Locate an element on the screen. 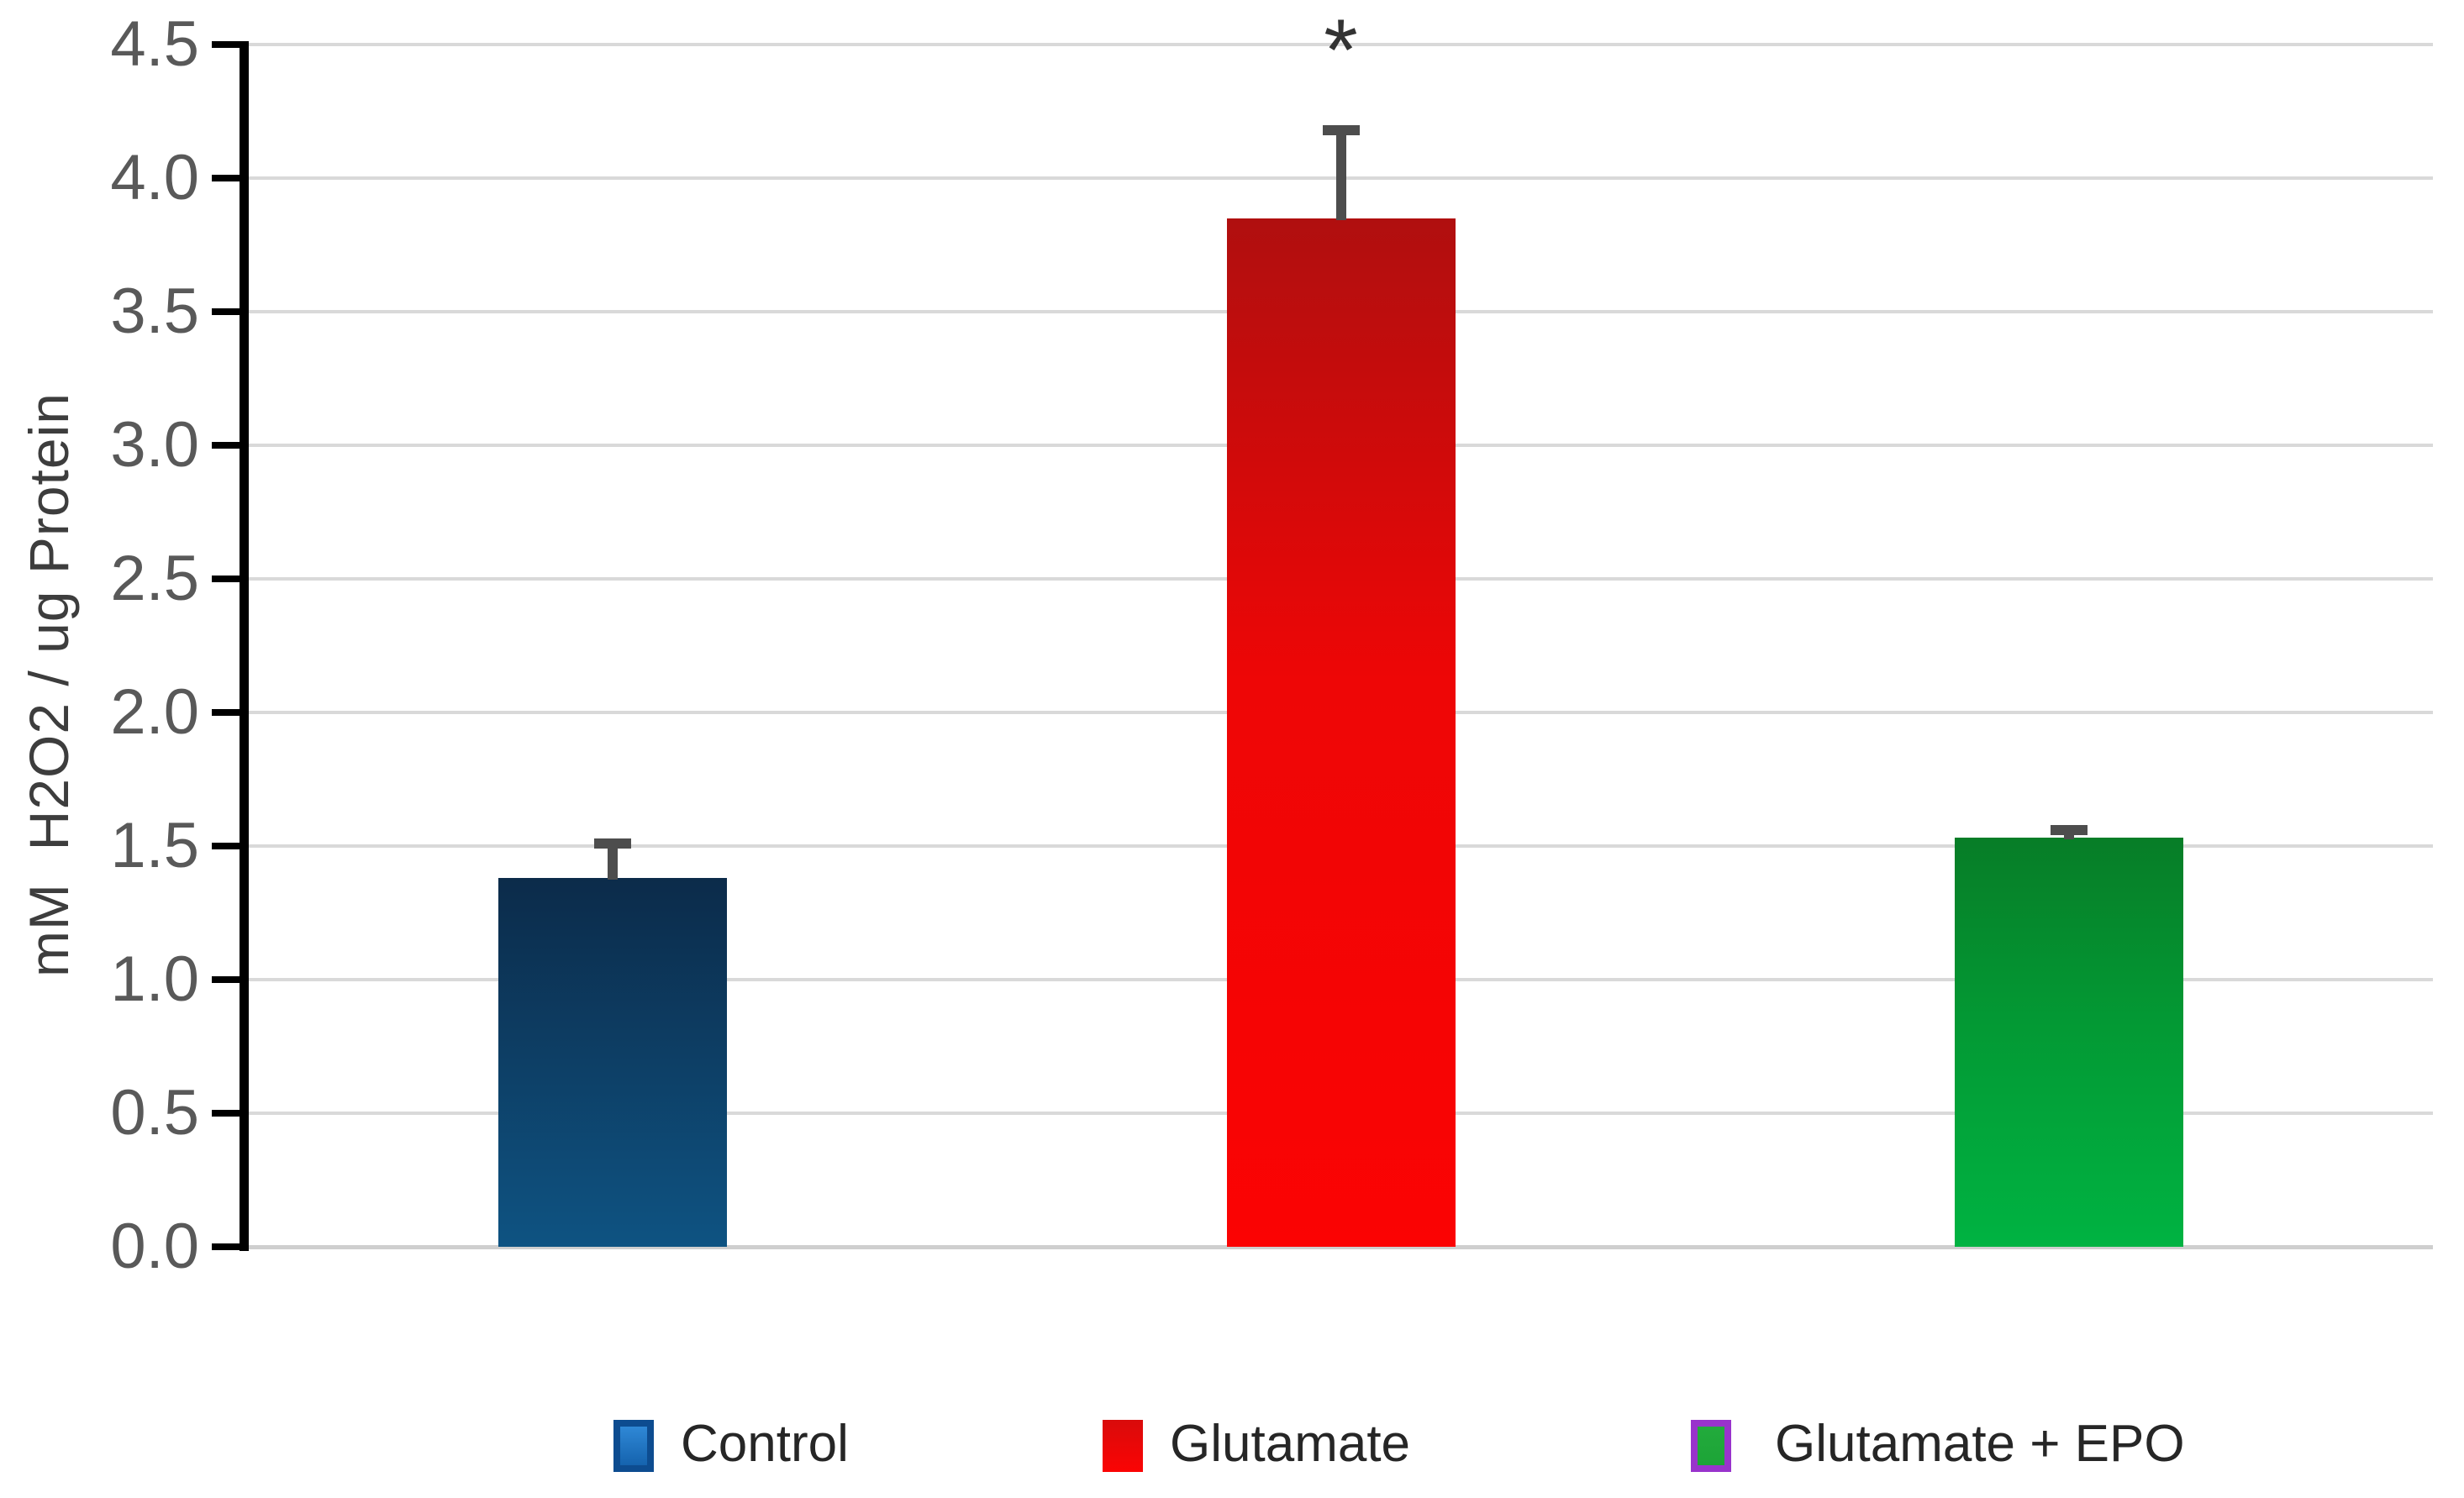  error-bar-cap-glutamate-epo is located at coordinates (2069, 829).